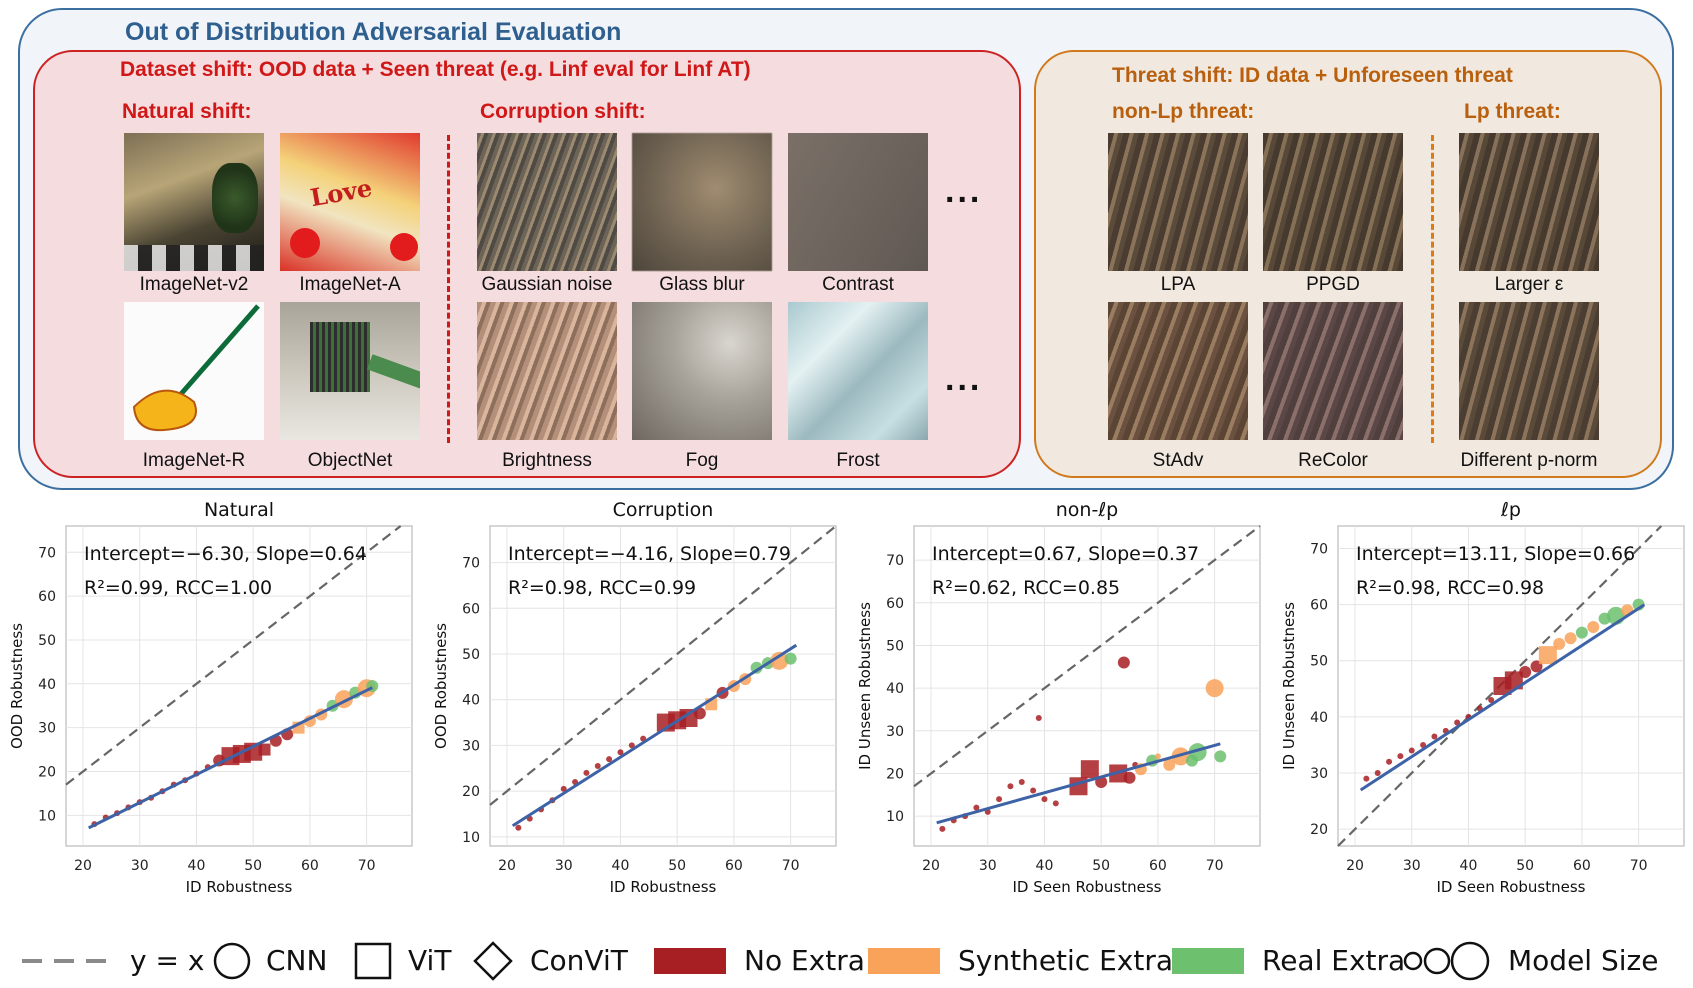 Image resolution: width=1693 pixels, height=988 pixels. Describe the element at coordinates (1319, 662) in the screenshot. I see `chart4-ytick-3: 50` at that location.